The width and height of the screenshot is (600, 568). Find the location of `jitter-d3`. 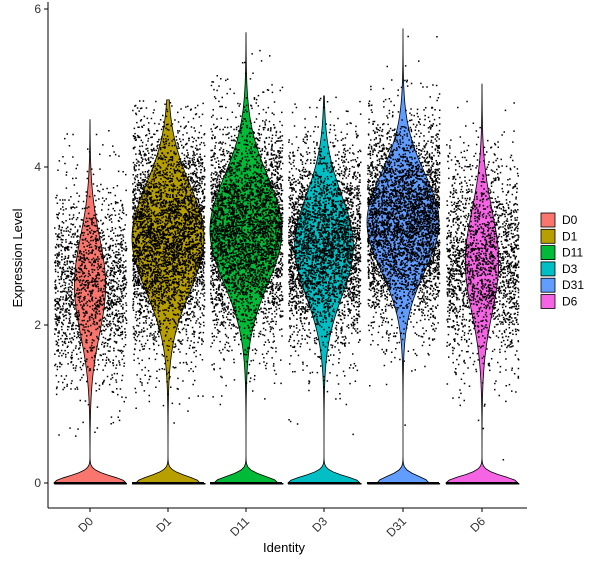

jitter-d3 is located at coordinates (325, 290).